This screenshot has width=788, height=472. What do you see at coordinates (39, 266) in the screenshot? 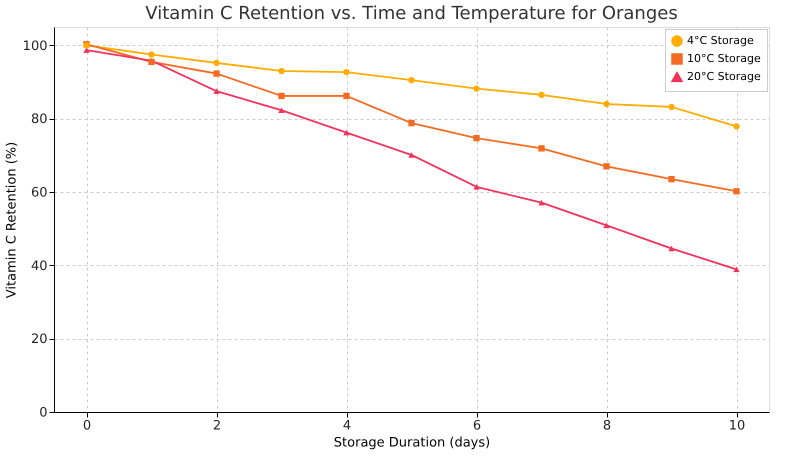
I see `y-tick-label: 40` at bounding box center [39, 266].